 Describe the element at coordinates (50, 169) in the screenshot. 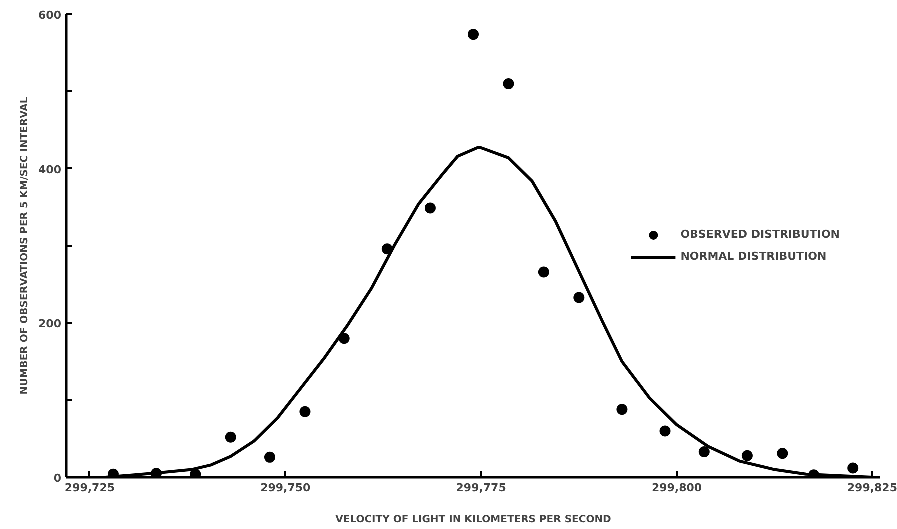

I see `y-tick-label: 400` at that location.